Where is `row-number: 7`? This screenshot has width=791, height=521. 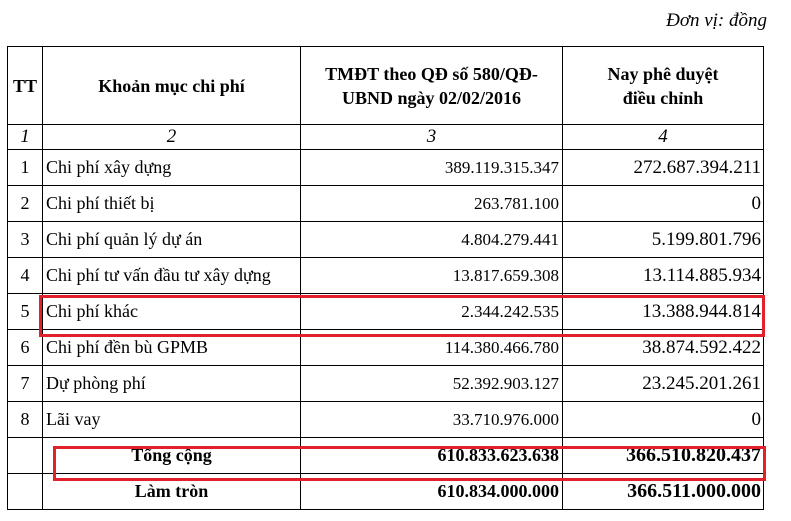
row-number: 7 is located at coordinates (25, 383).